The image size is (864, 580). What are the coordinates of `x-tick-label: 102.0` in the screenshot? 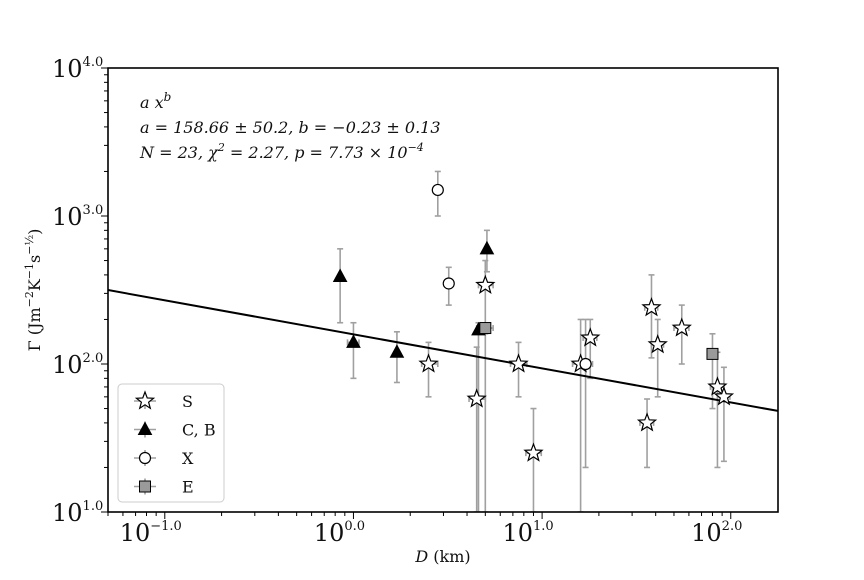 It's located at (716, 533).